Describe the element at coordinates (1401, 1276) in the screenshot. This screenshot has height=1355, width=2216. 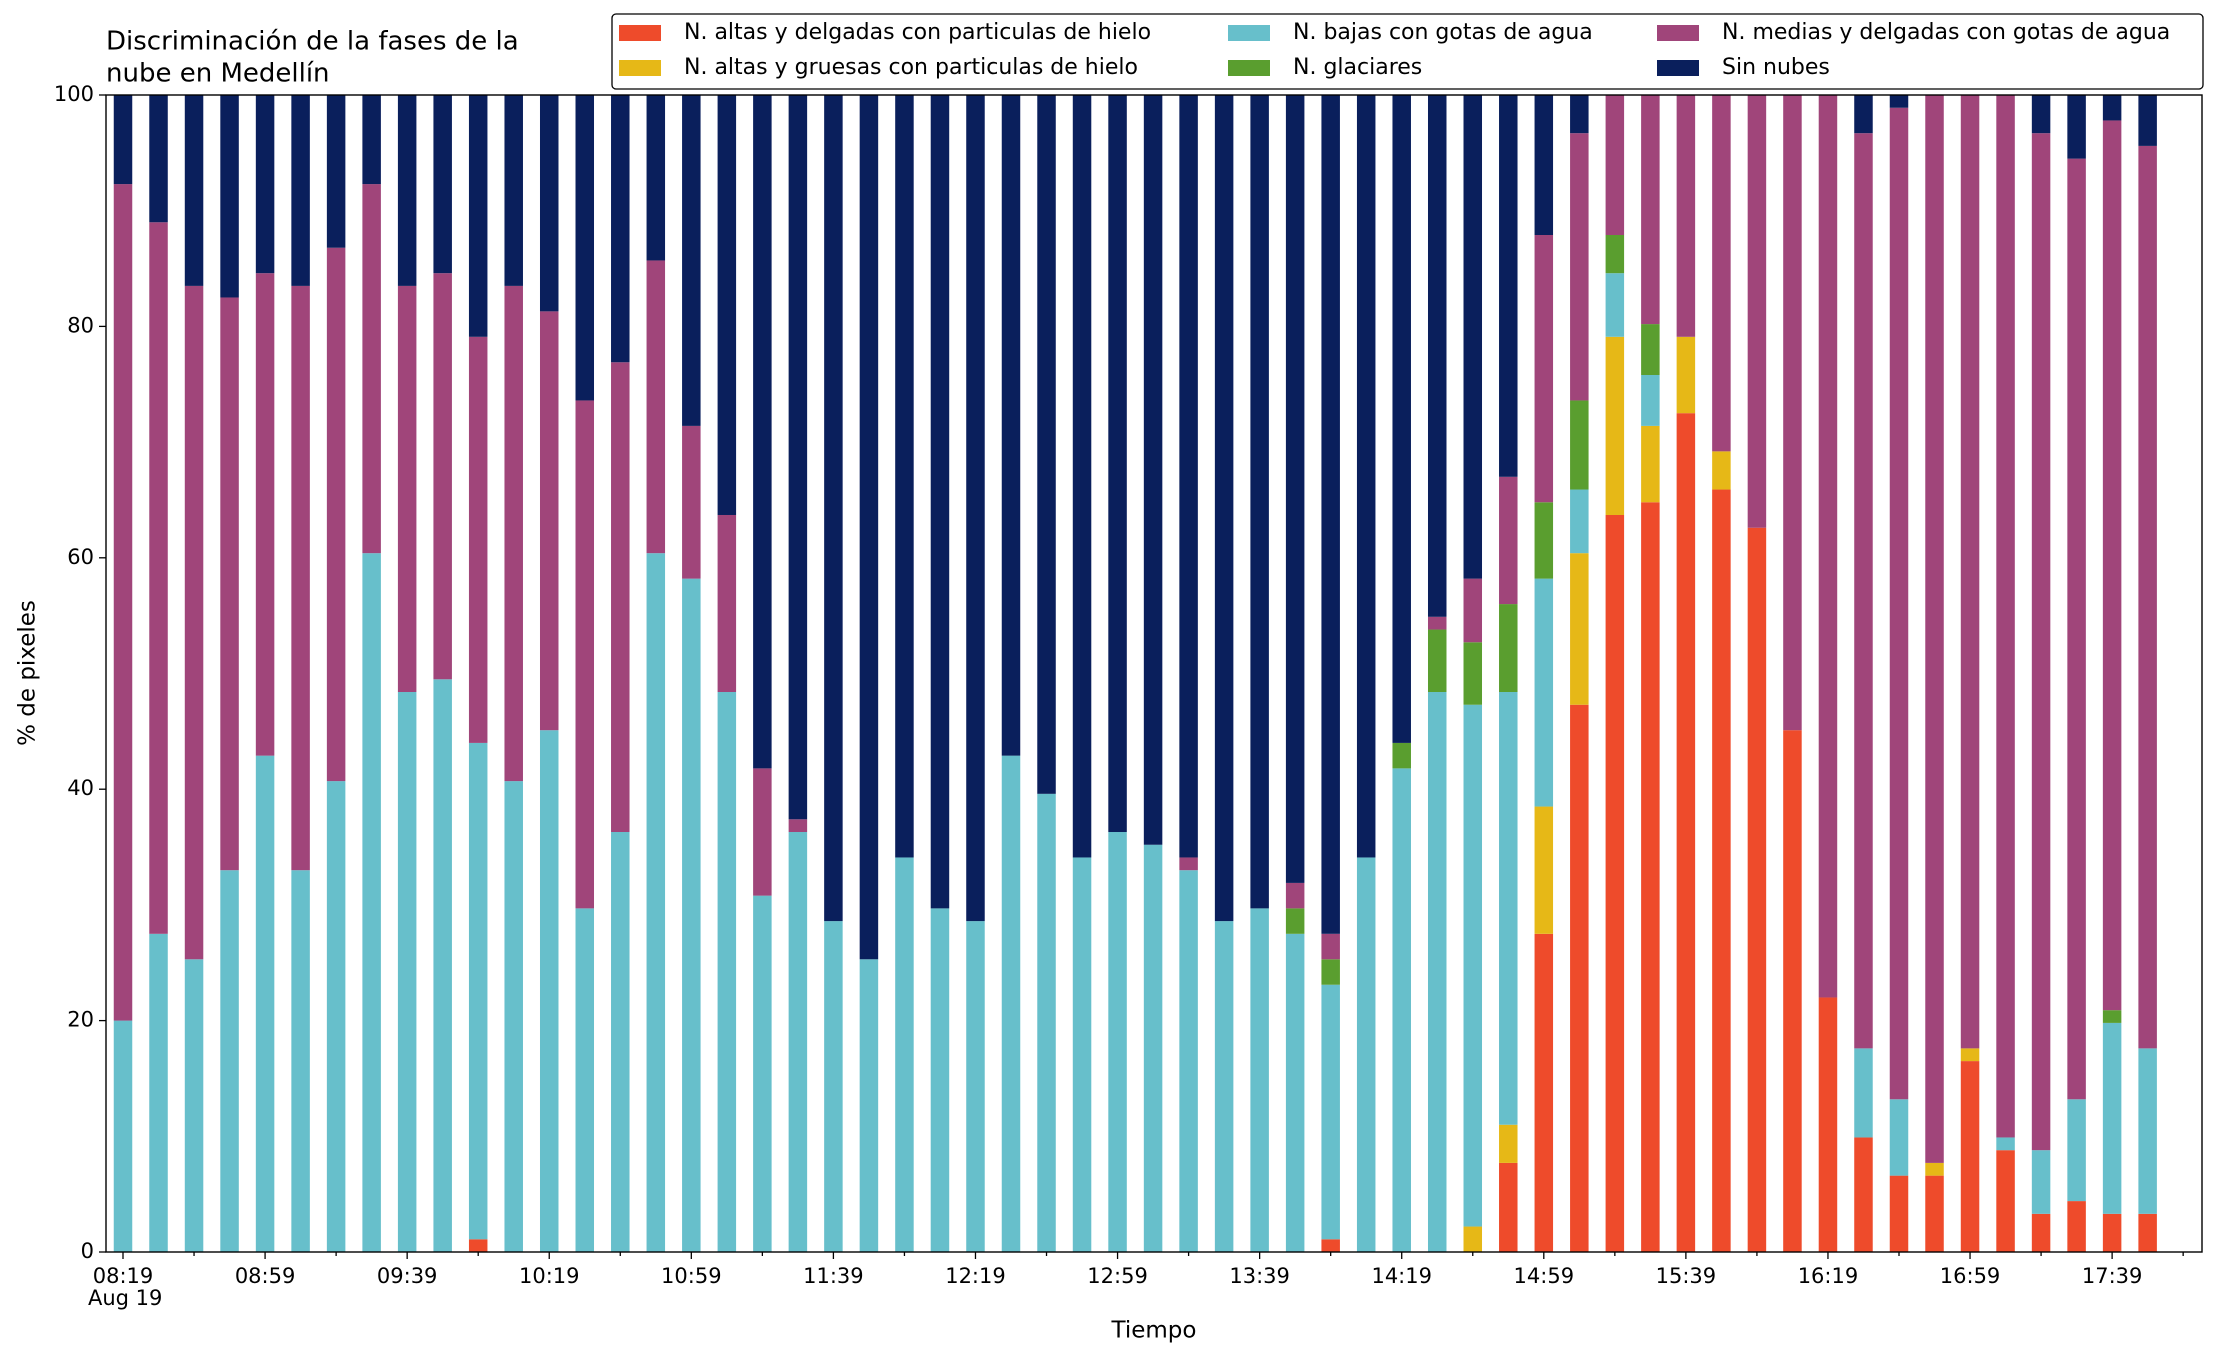
I see `x-tick-label: 14:19` at that location.